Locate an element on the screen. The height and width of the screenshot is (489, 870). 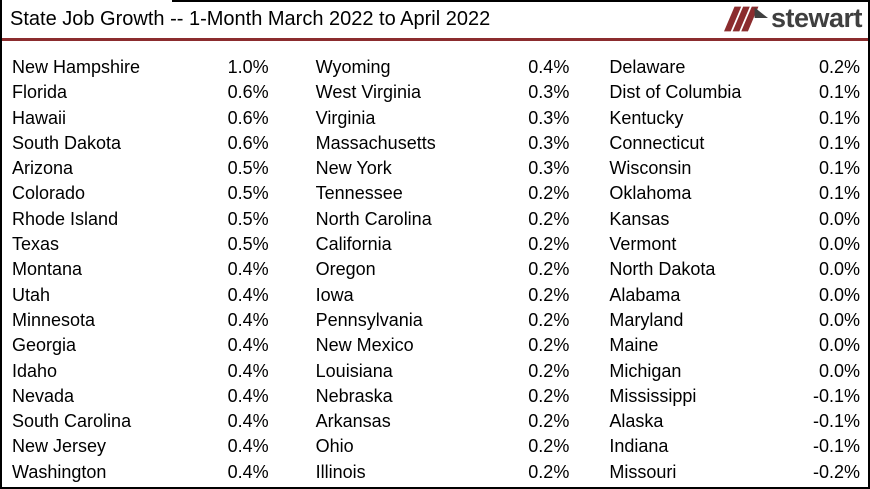
table-row: Indiana -0.1% is located at coordinates (734, 446).